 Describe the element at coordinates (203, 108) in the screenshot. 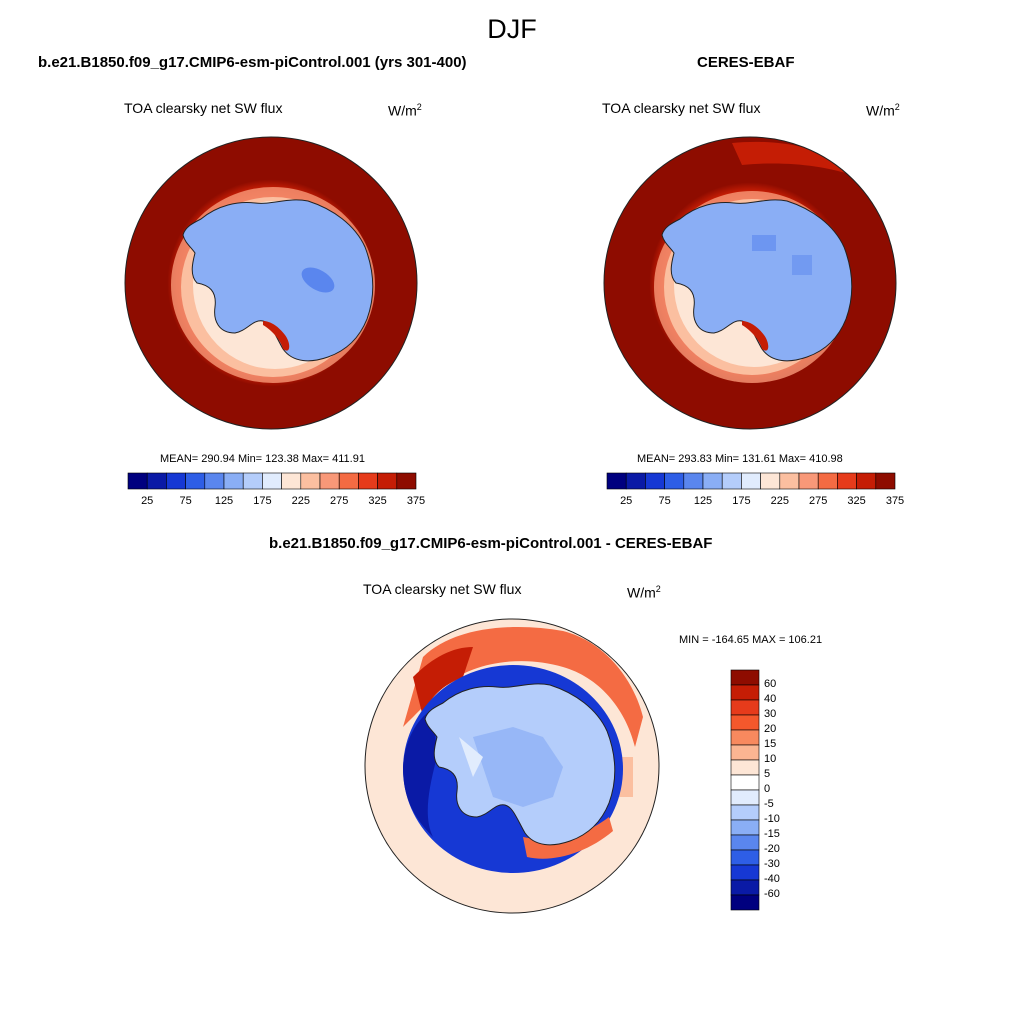

I see `model-field-label: TOA clearsky net SW flux` at that location.